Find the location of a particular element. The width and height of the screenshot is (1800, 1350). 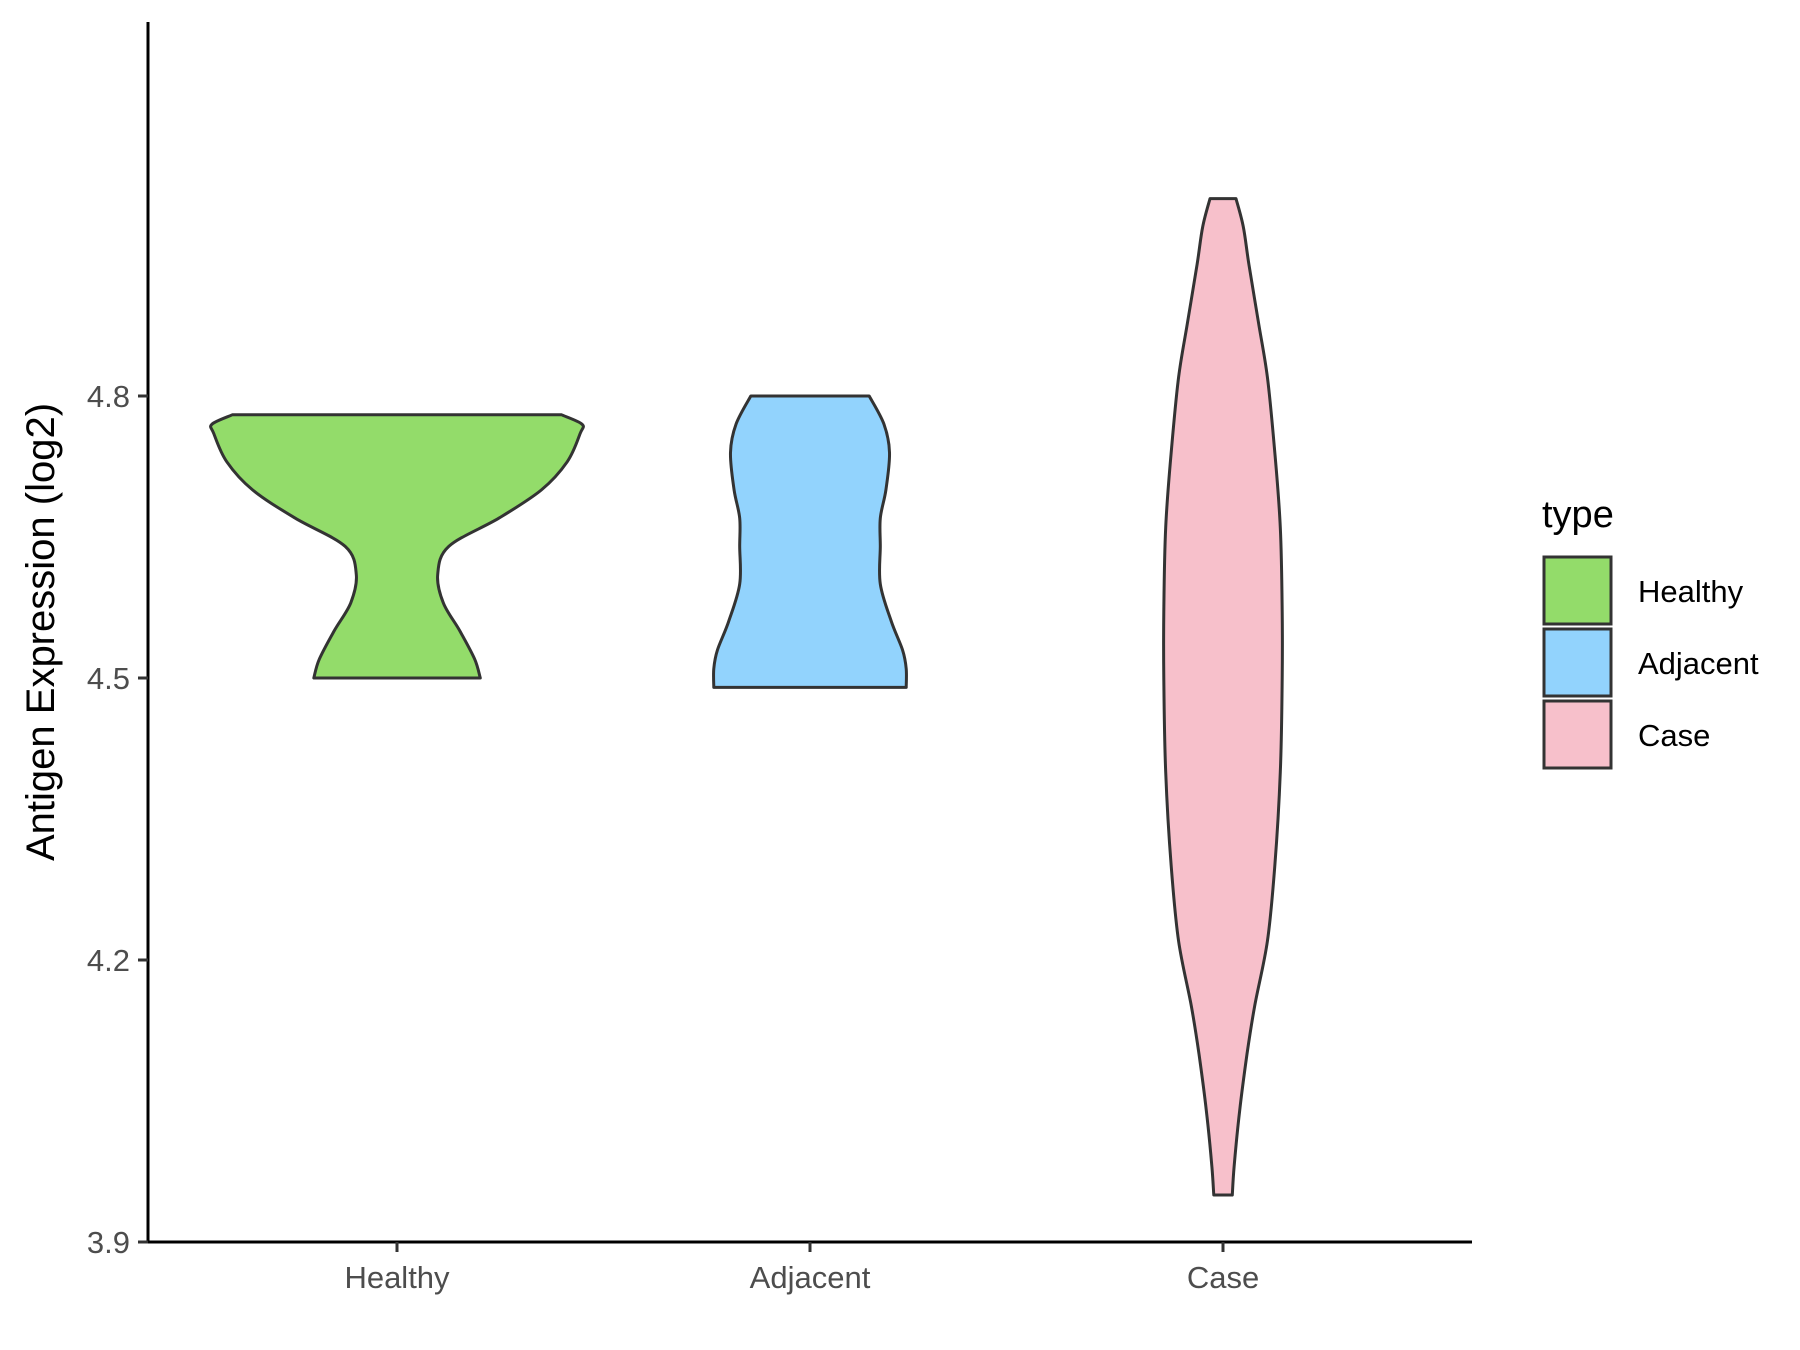

y-tick-label: 4.8 is located at coordinates (108, 396).